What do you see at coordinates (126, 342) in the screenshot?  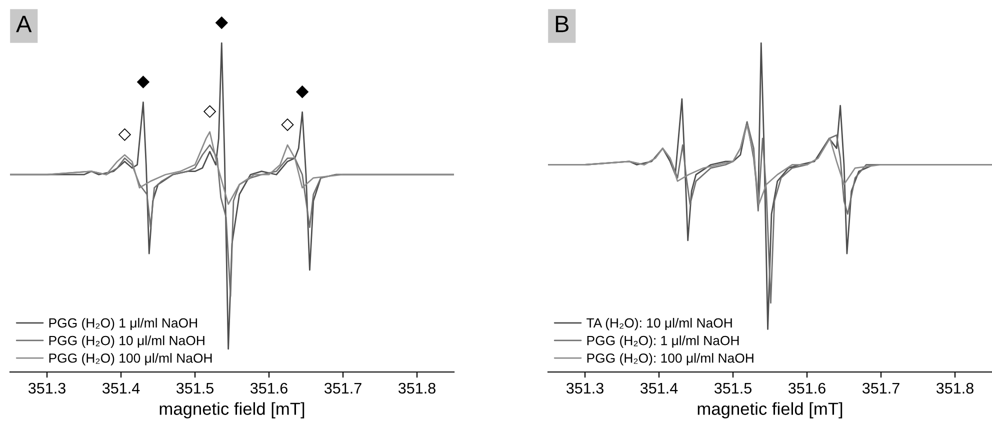 I see `legend-label: PGG (H₂O) 10 μl/ml NaOH` at bounding box center [126, 342].